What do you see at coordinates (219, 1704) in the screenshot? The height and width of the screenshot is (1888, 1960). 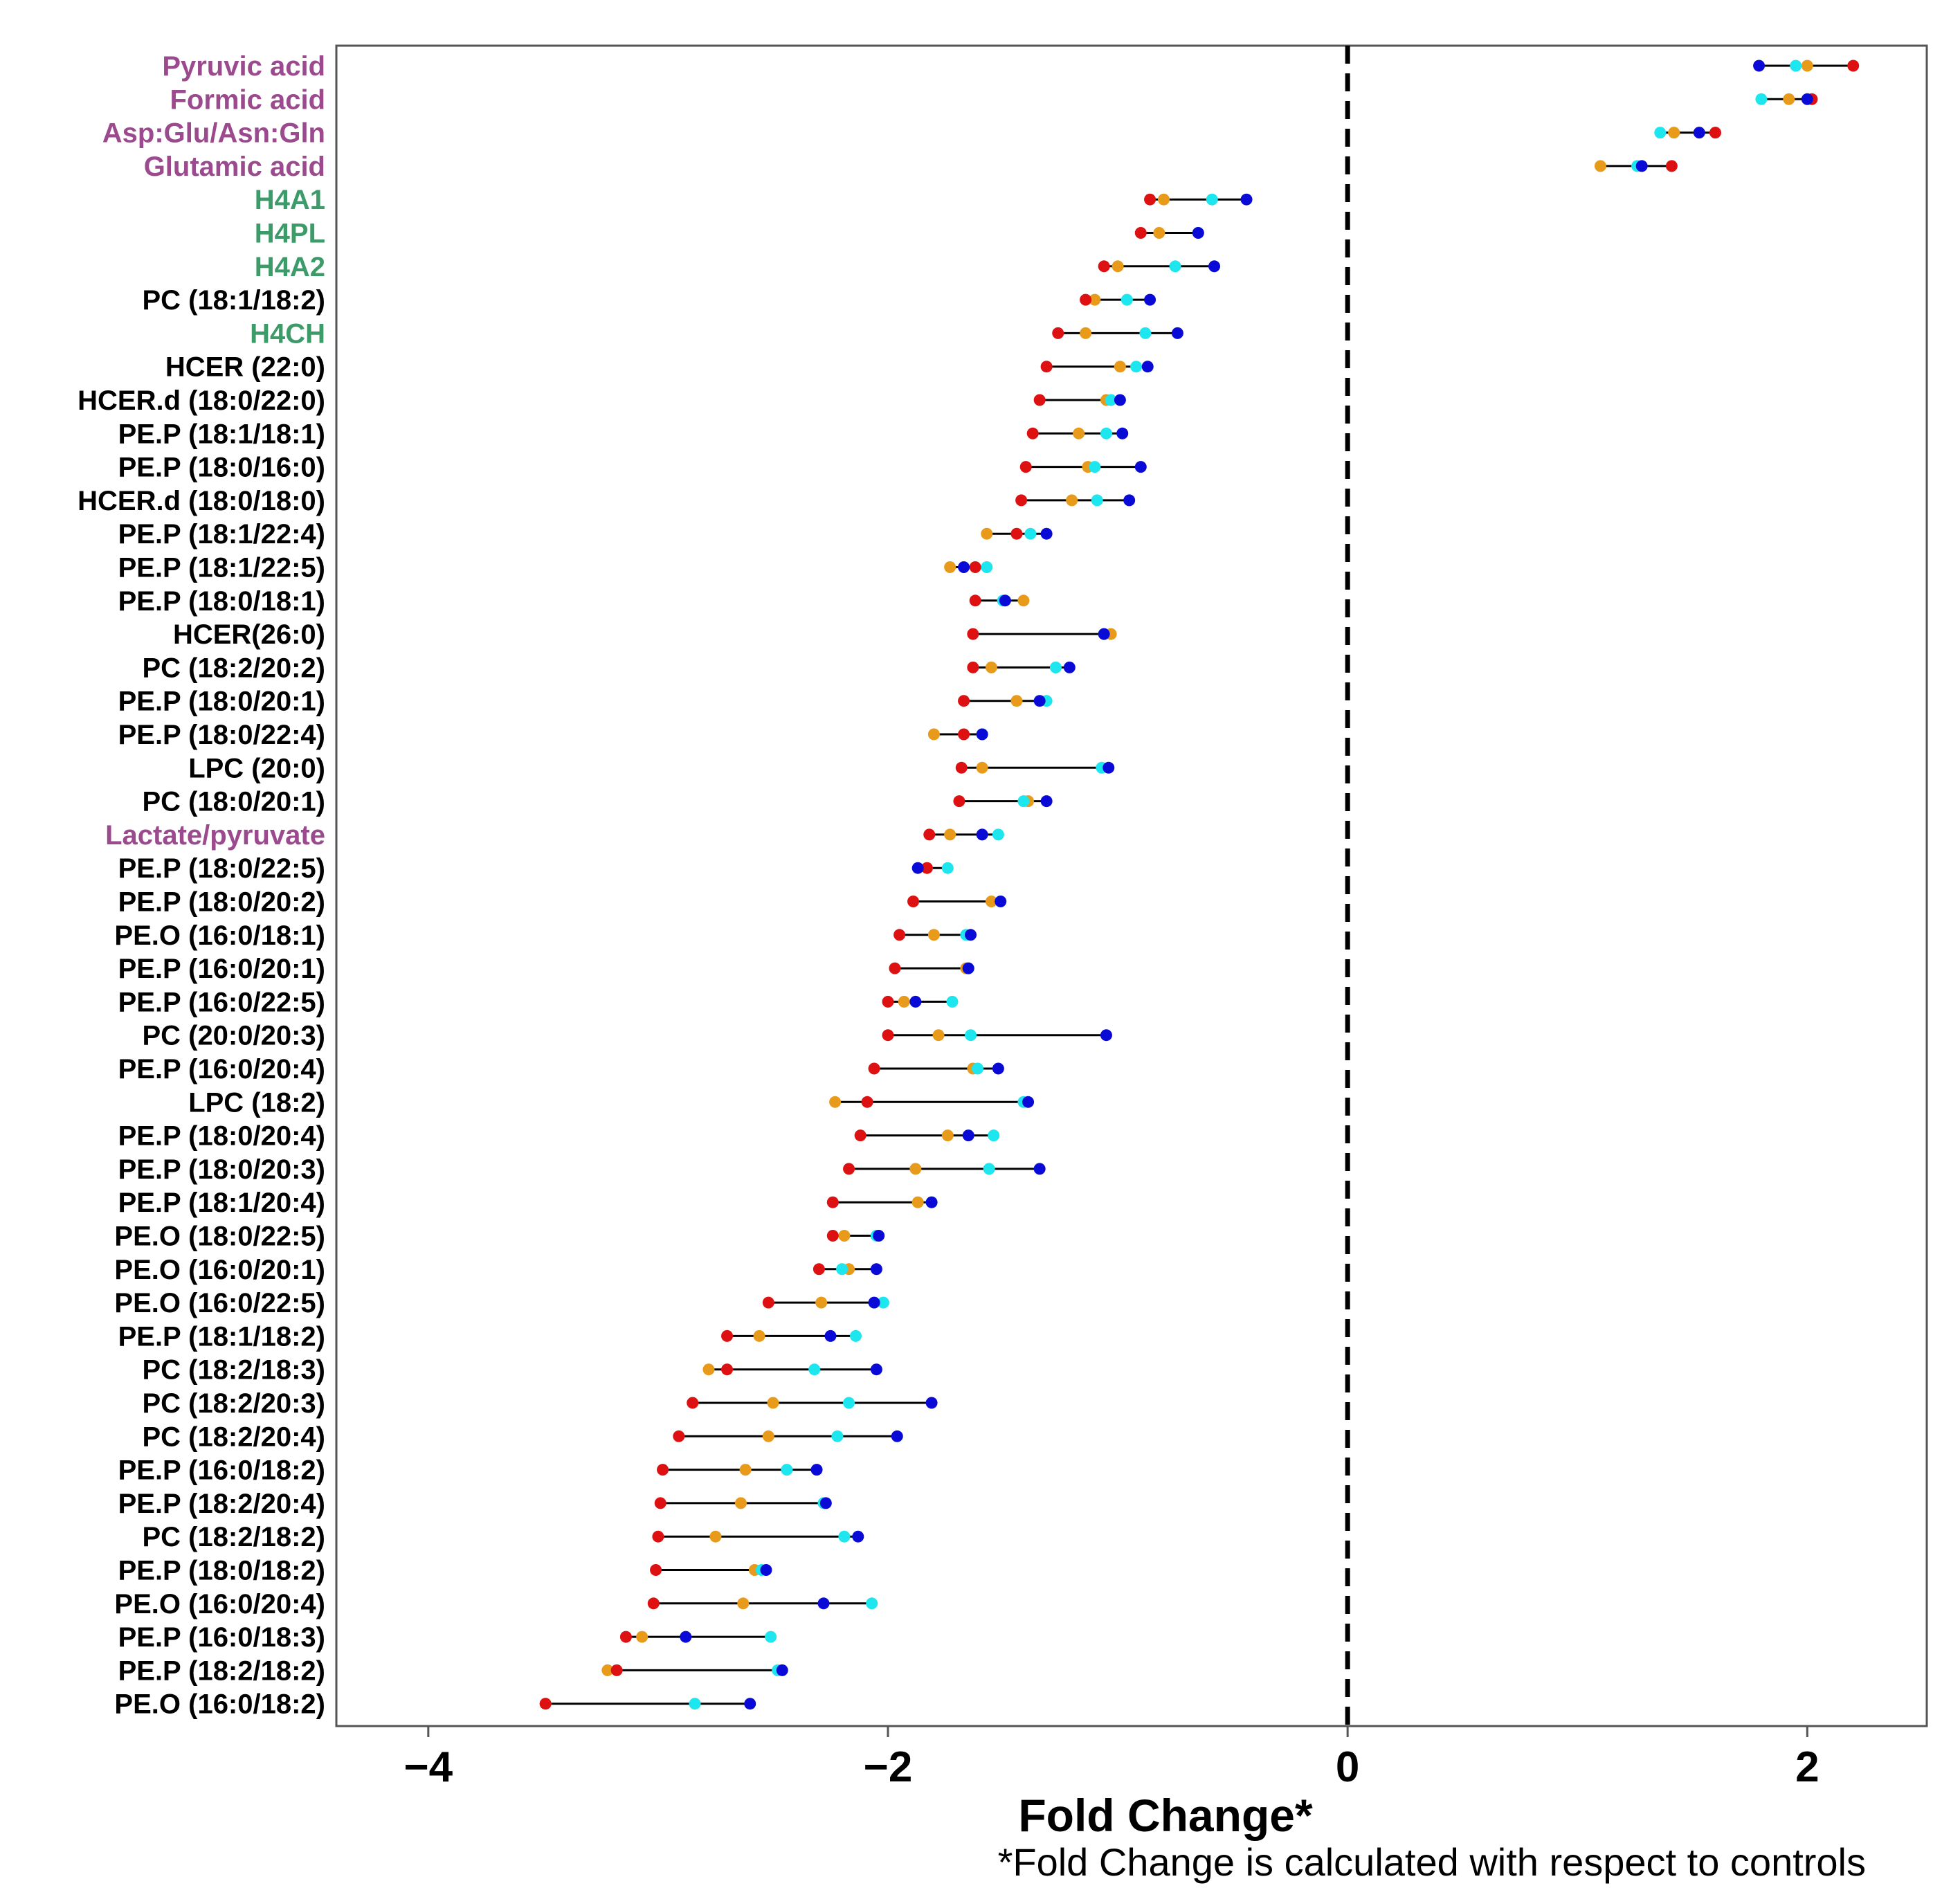 I see `y-tick-label: PE.O (16:0/18:2)` at bounding box center [219, 1704].